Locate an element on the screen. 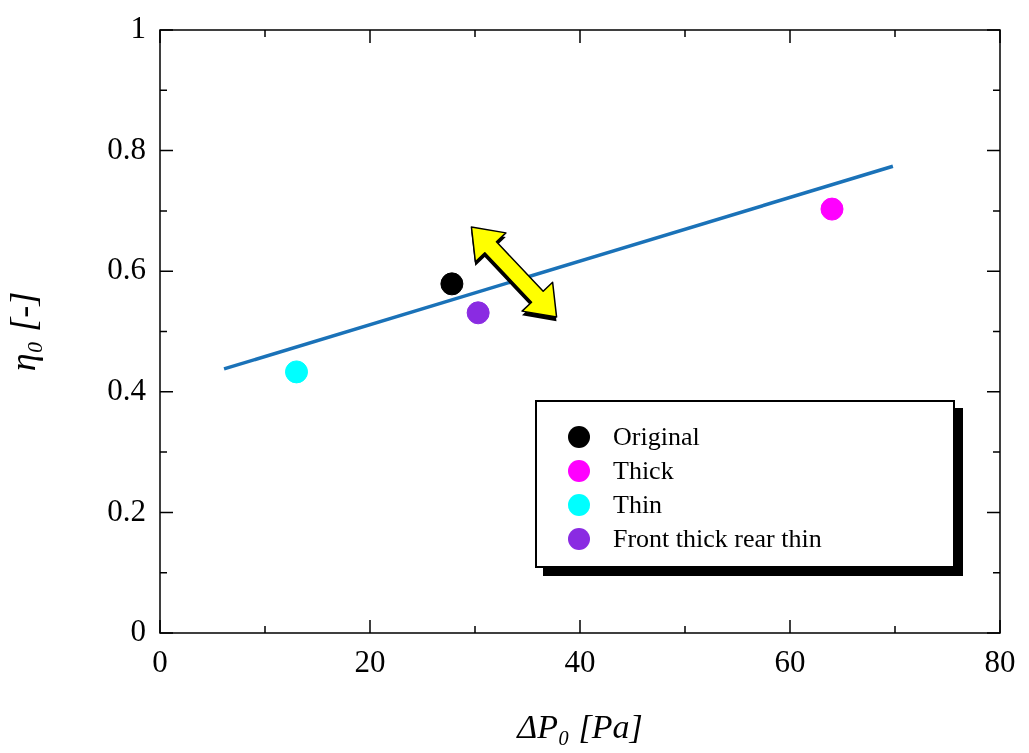  x-tick-label: 40 is located at coordinates (580, 661).